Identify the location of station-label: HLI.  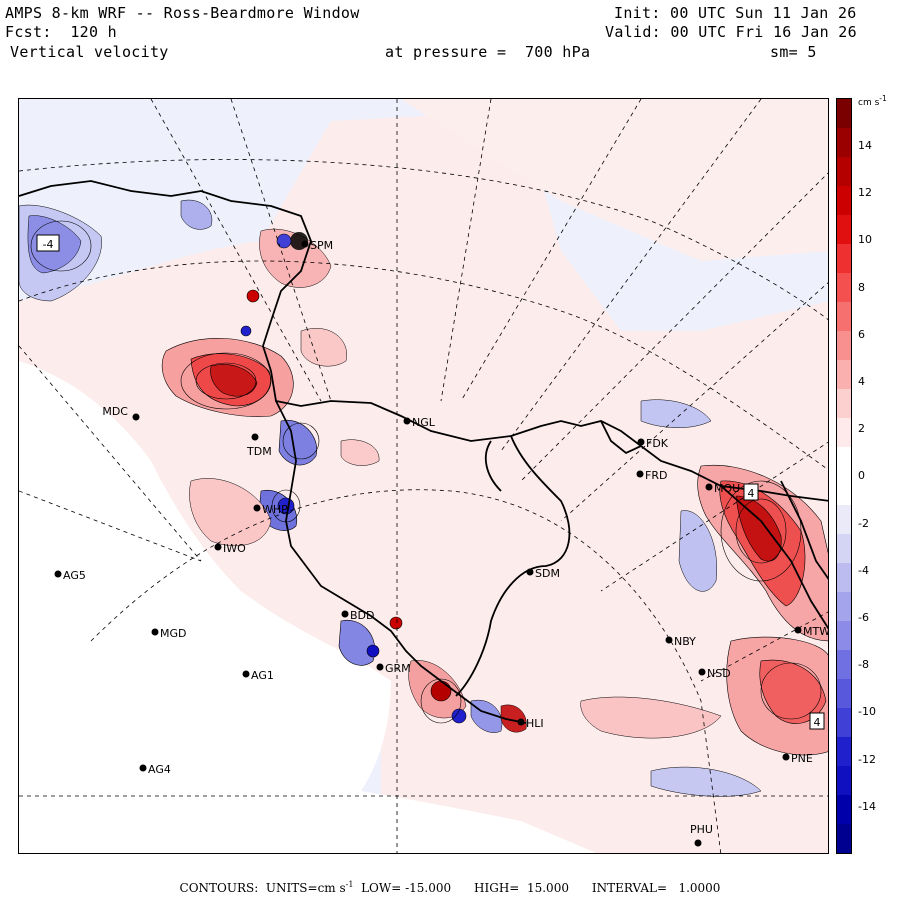
(535, 723).